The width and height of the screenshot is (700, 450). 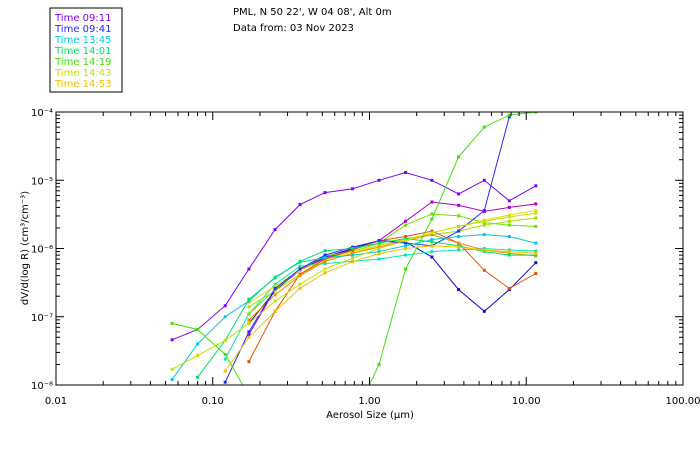 I want to click on x-tick-label-0: 0.01, so click(x=56, y=401).